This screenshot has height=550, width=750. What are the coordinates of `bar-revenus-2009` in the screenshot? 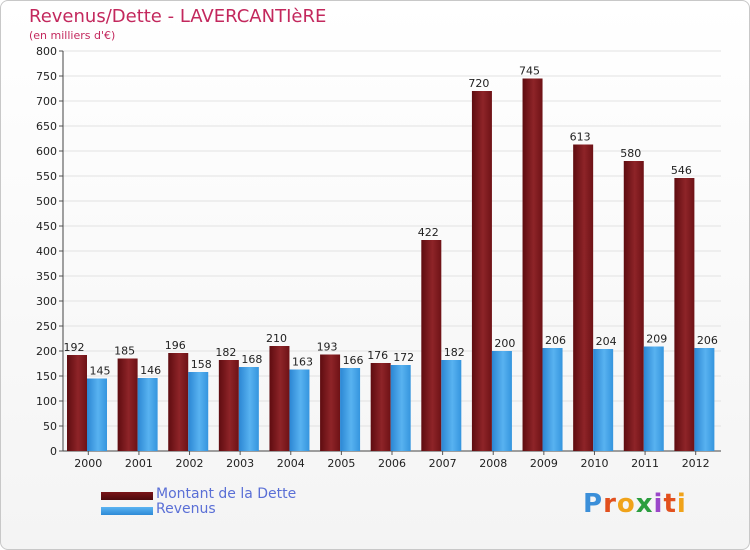 It's located at (552, 399).